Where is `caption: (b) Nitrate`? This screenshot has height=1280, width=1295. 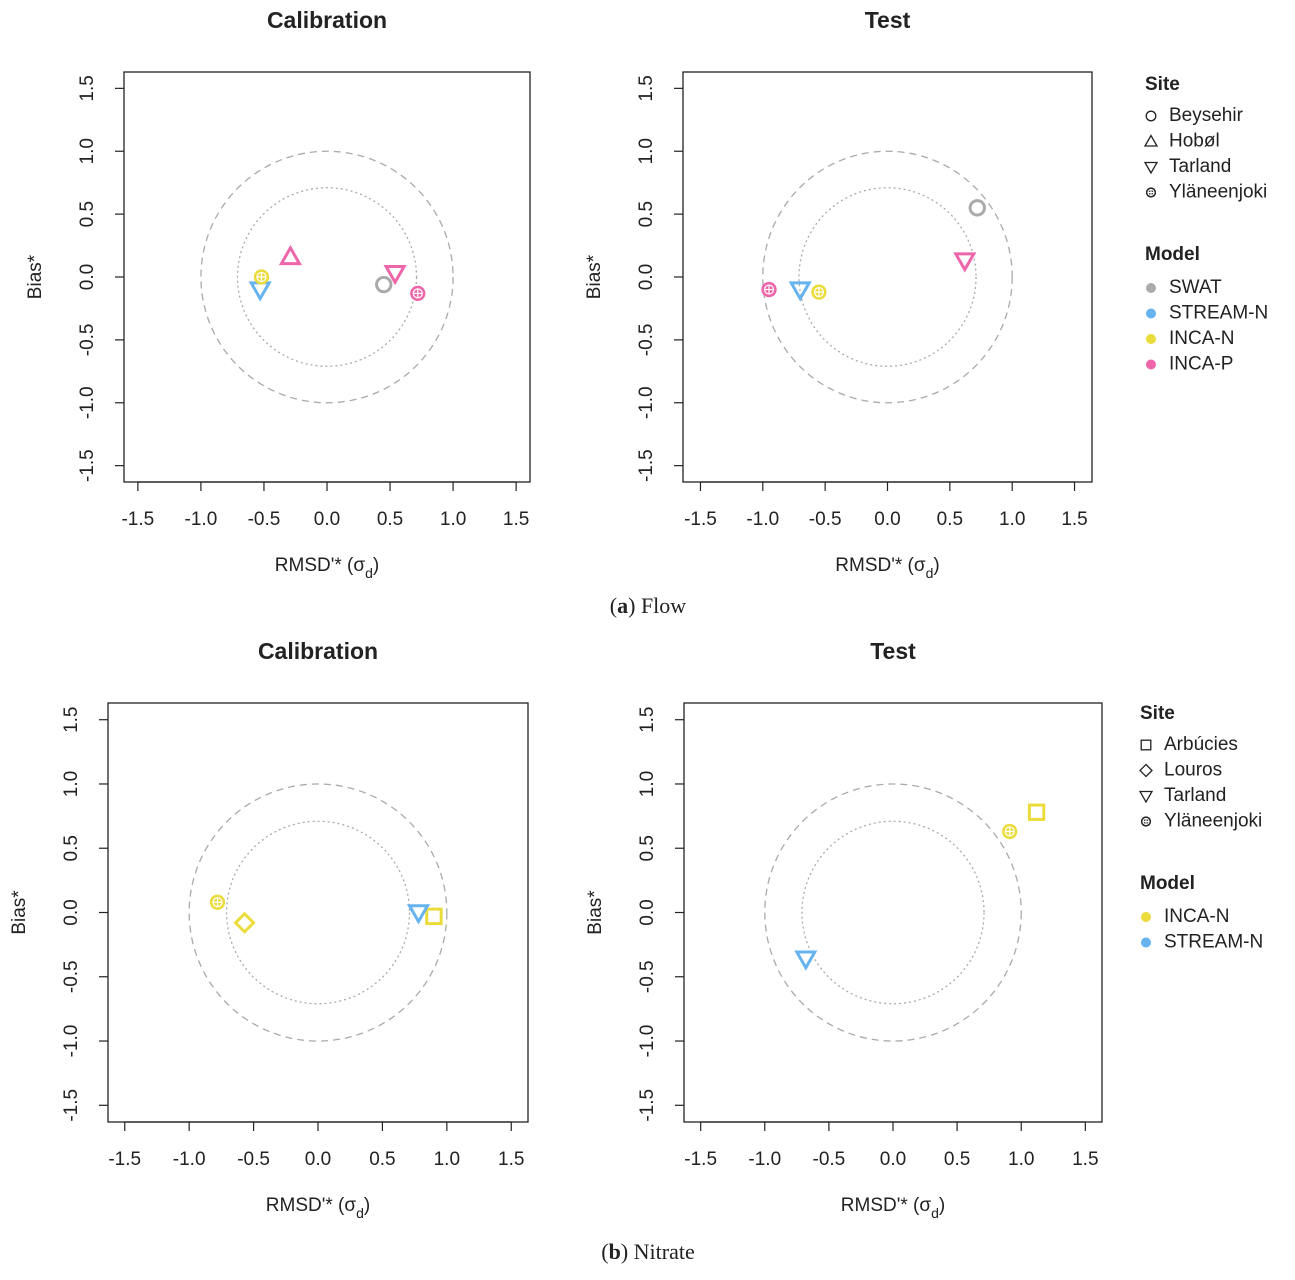
caption: (b) Nitrate is located at coordinates (647, 1251).